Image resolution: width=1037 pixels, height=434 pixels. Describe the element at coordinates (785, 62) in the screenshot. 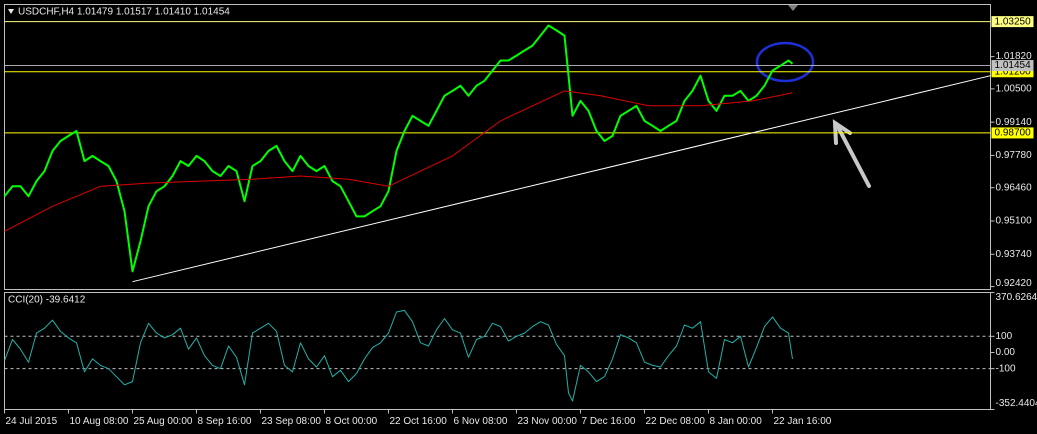

I see `highlight-ellipse` at that location.